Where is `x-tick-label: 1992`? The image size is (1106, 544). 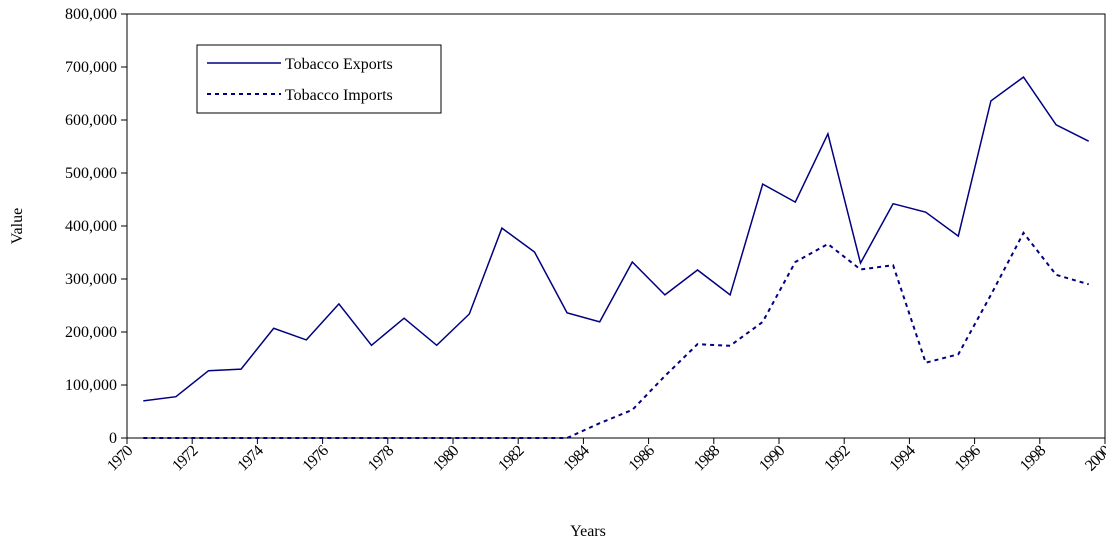
x-tick-label: 1992 is located at coordinates (837, 458).